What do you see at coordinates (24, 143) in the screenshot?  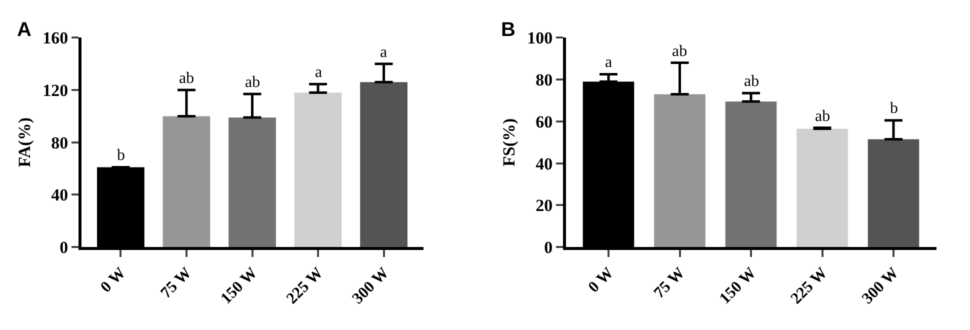 I see `y-axis-title: FA(%)` at bounding box center [24, 143].